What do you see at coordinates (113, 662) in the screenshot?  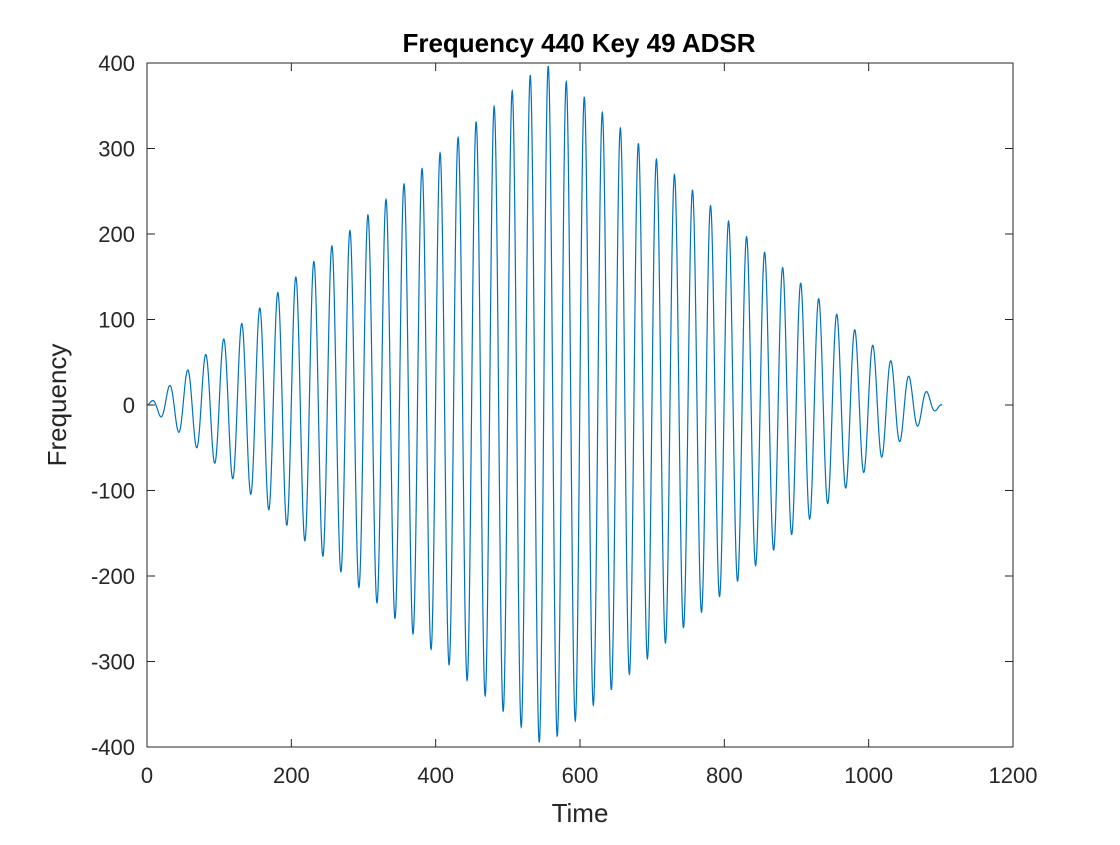 I see `y-tick-label: -300` at bounding box center [113, 662].